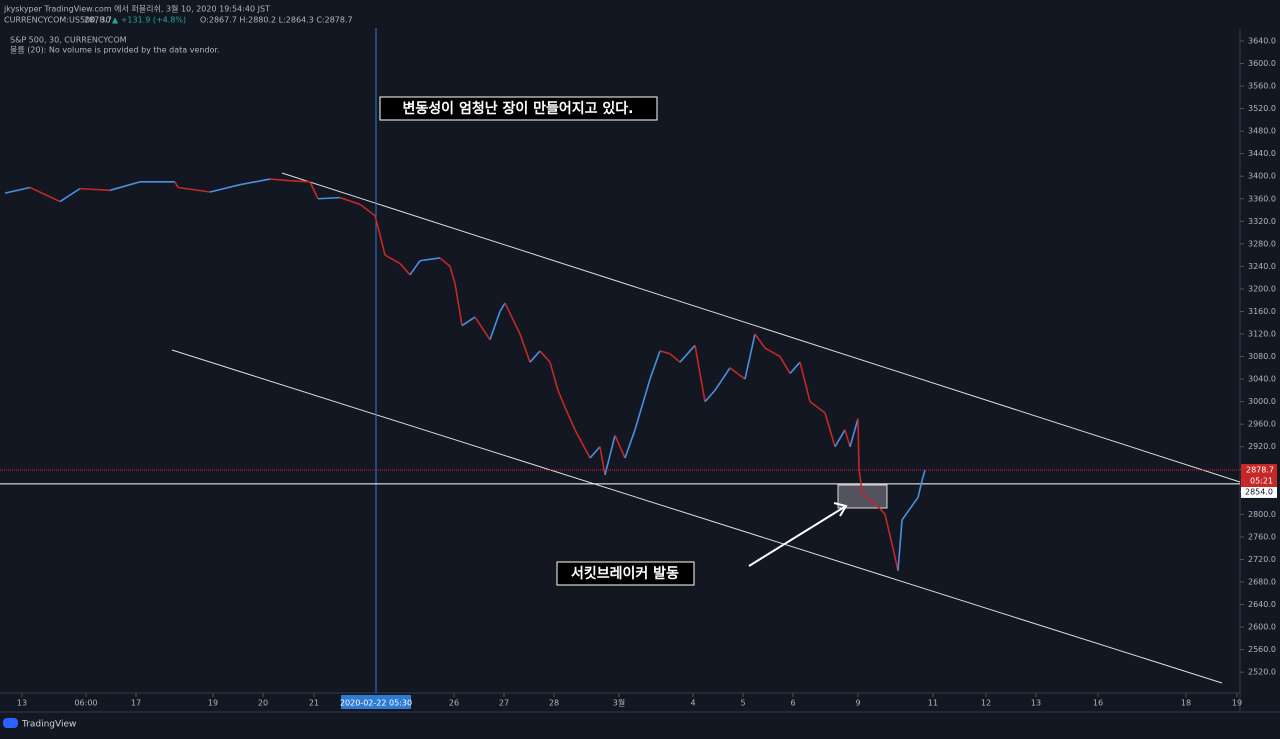 The image size is (1280, 739). I want to click on x-tick-label: 5, so click(742, 703).